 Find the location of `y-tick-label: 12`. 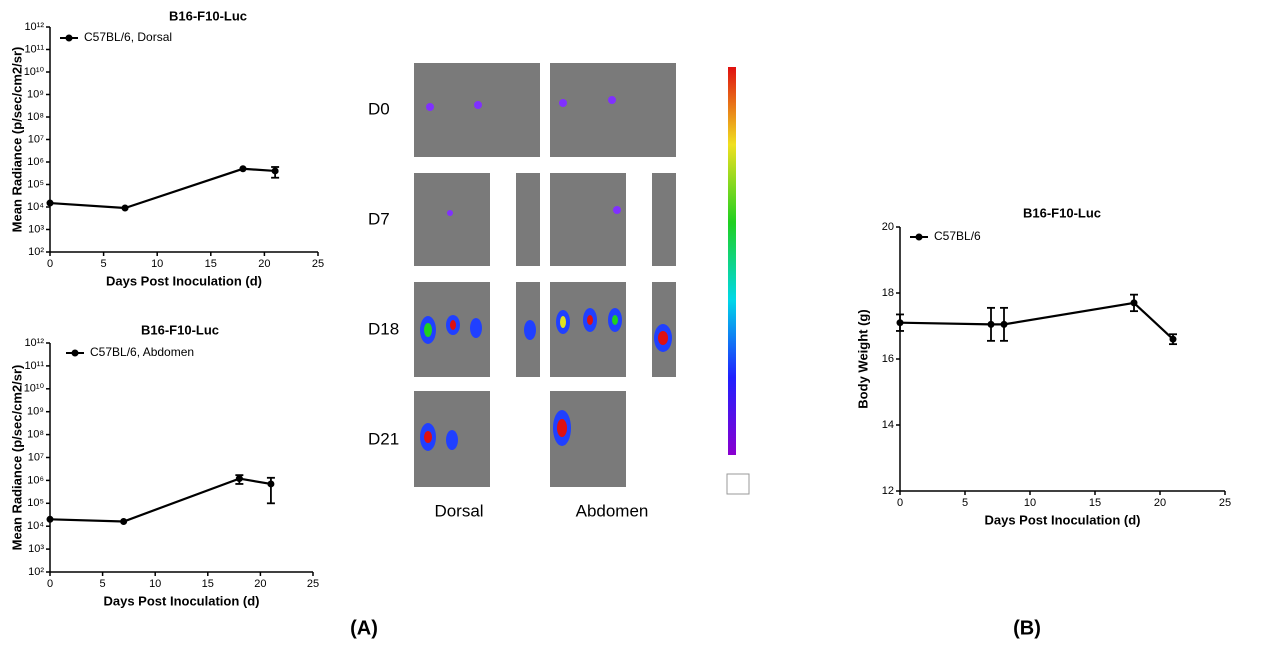

y-tick-label: 12 is located at coordinates (888, 491).